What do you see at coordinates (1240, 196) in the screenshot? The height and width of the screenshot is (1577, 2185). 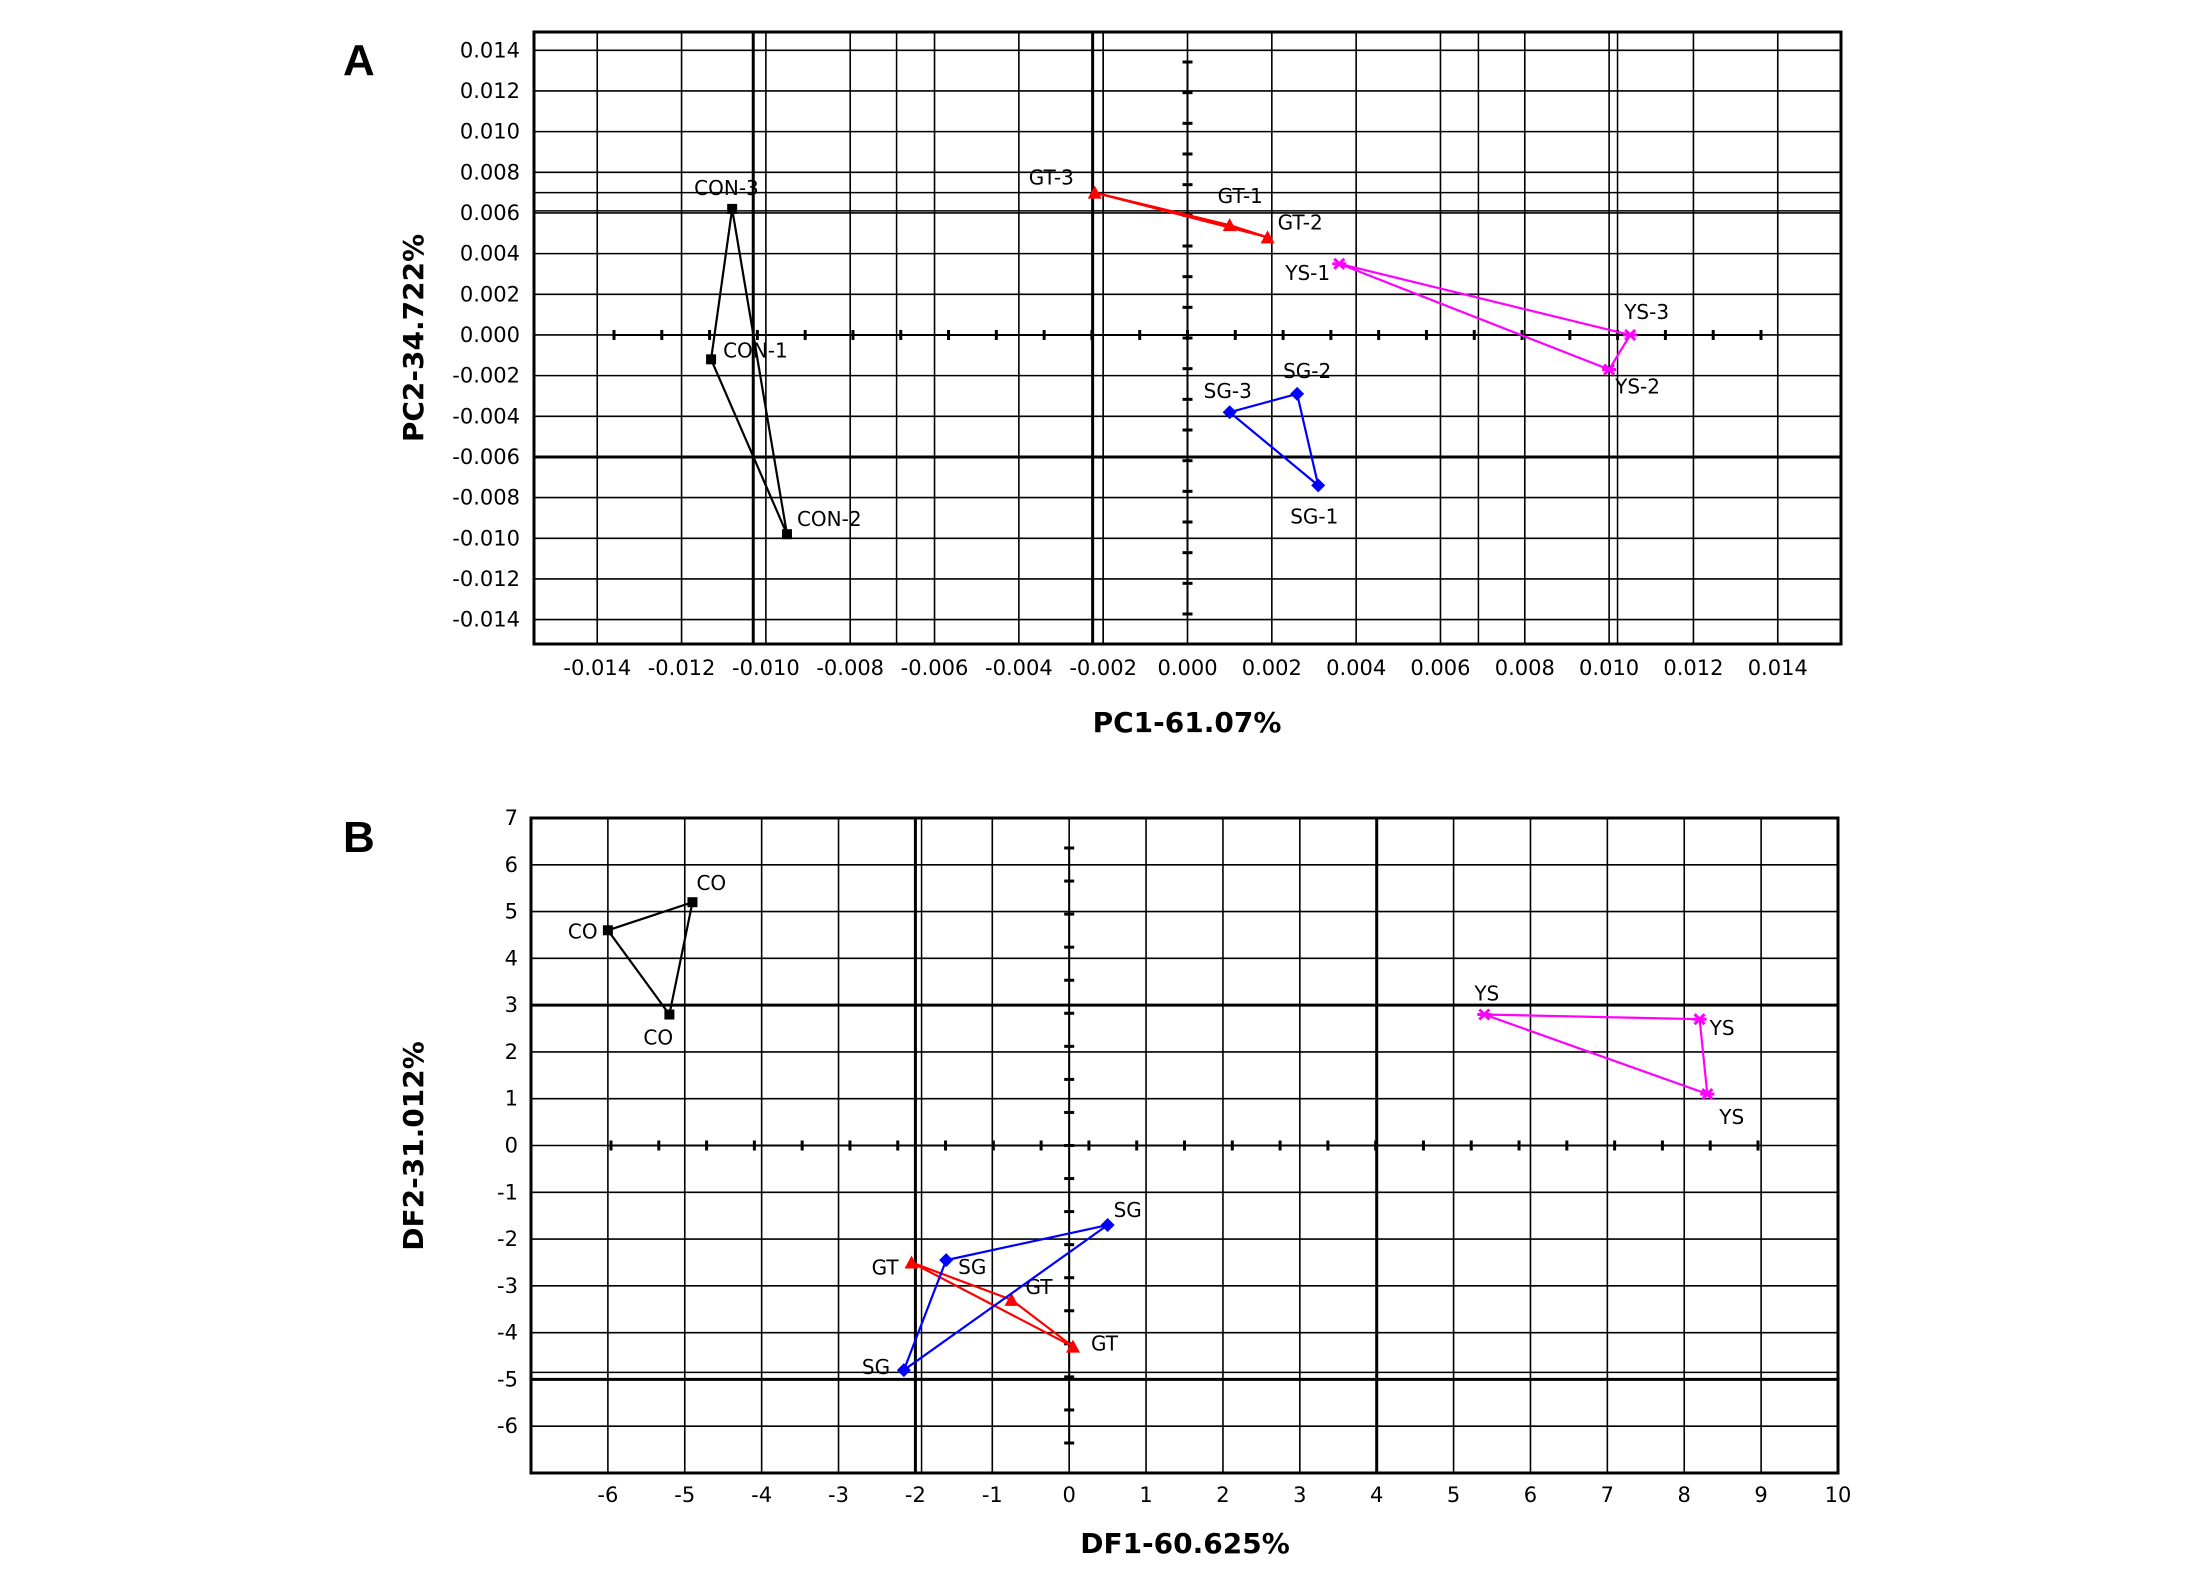 I see `point-label: GT-1` at bounding box center [1240, 196].